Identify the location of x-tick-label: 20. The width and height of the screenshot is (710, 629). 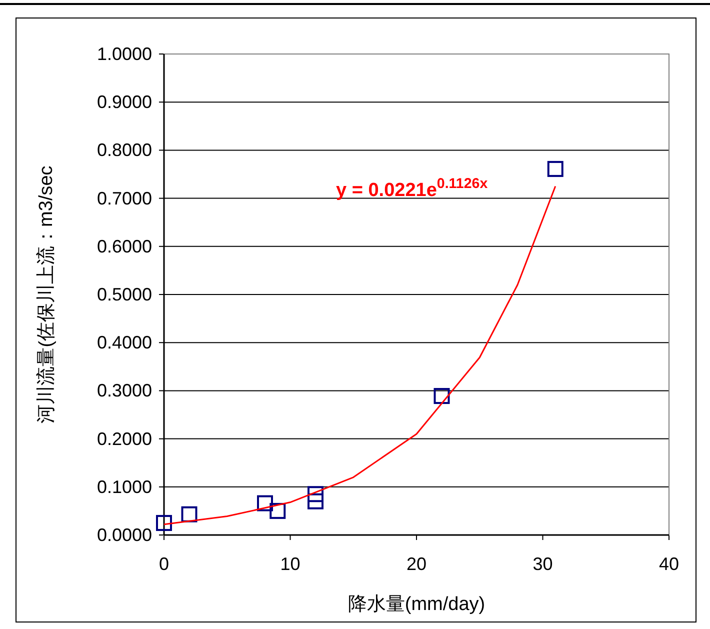
(416, 564).